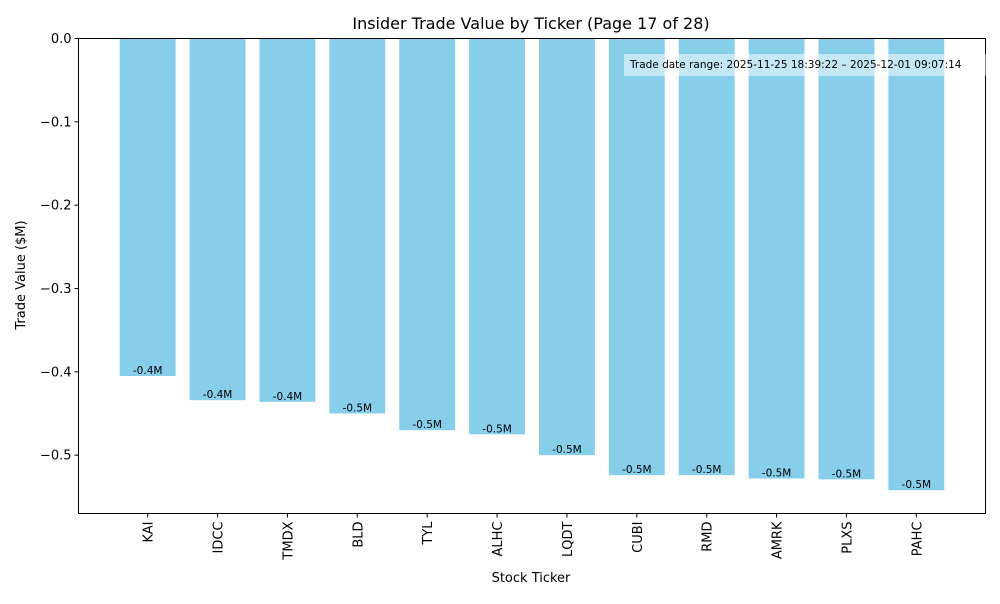  Describe the element at coordinates (358, 535) in the screenshot. I see `x-tick-label: BLD` at that location.